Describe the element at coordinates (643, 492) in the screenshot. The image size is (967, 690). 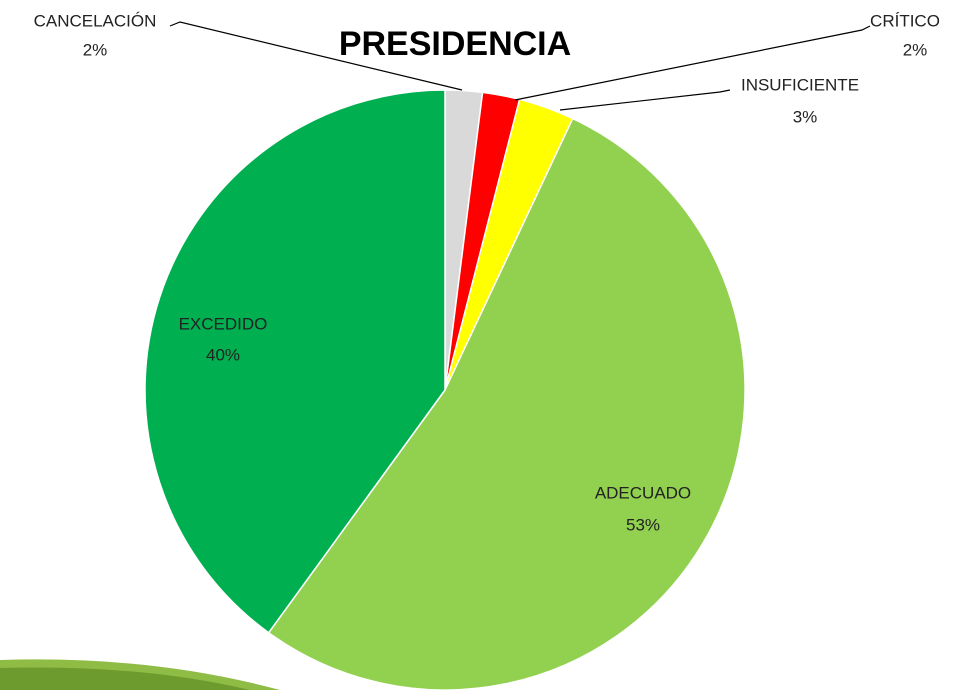
I see `slice-category-label: ADECUADO` at that location.